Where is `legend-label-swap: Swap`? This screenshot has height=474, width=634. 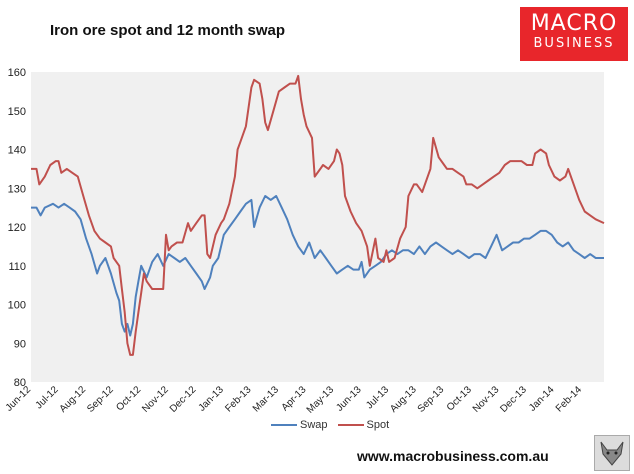
legend-label-swap: Swap is located at coordinates (314, 425).